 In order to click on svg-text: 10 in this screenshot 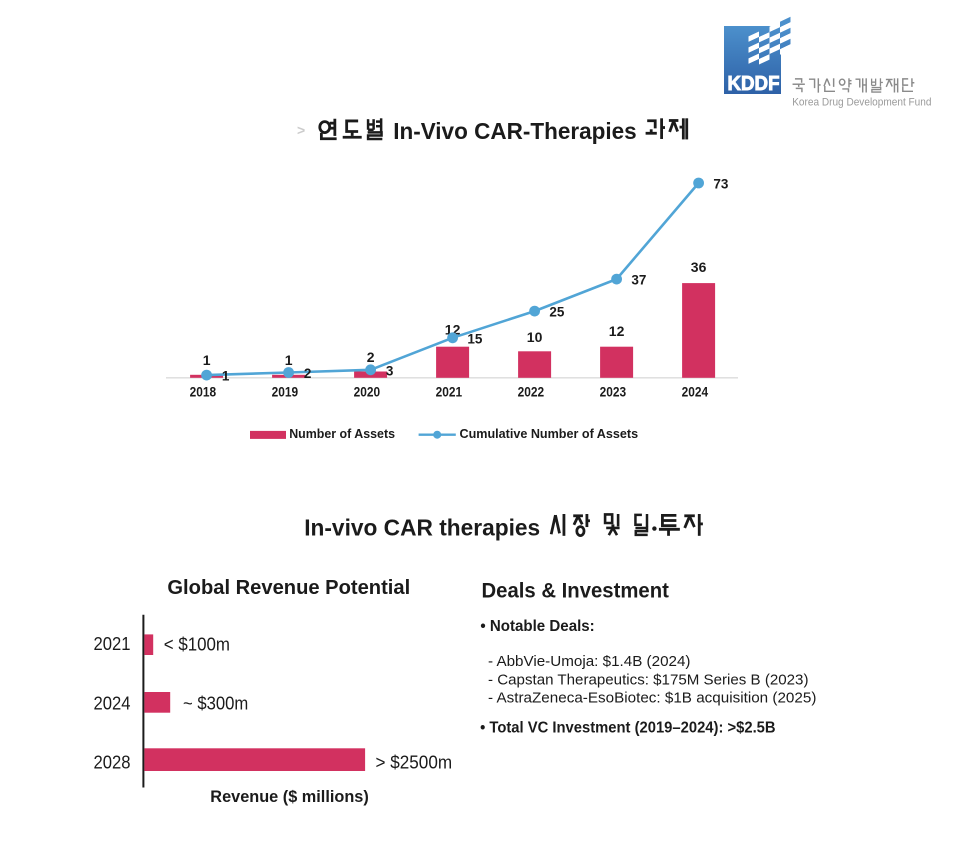, I will do `click(535, 337)`.